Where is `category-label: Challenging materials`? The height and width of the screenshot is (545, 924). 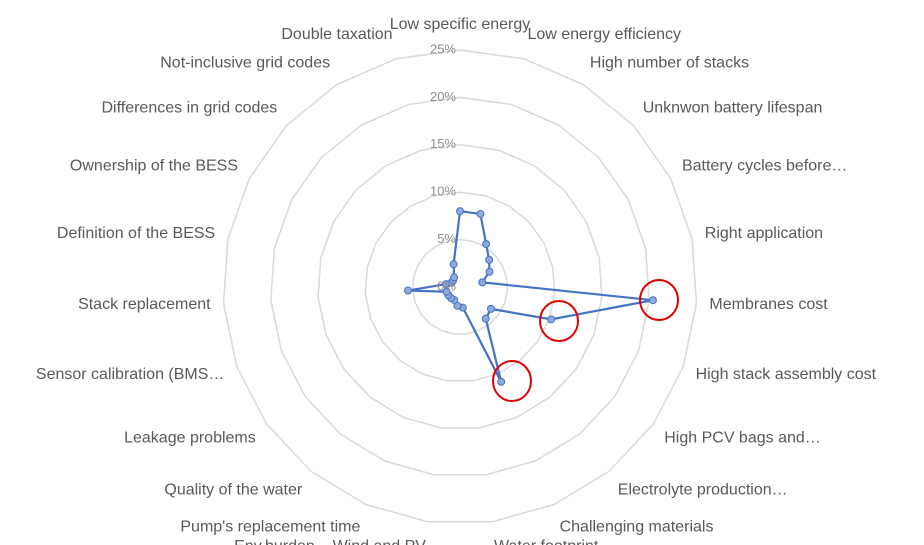
category-label: Challenging materials is located at coordinates (637, 527).